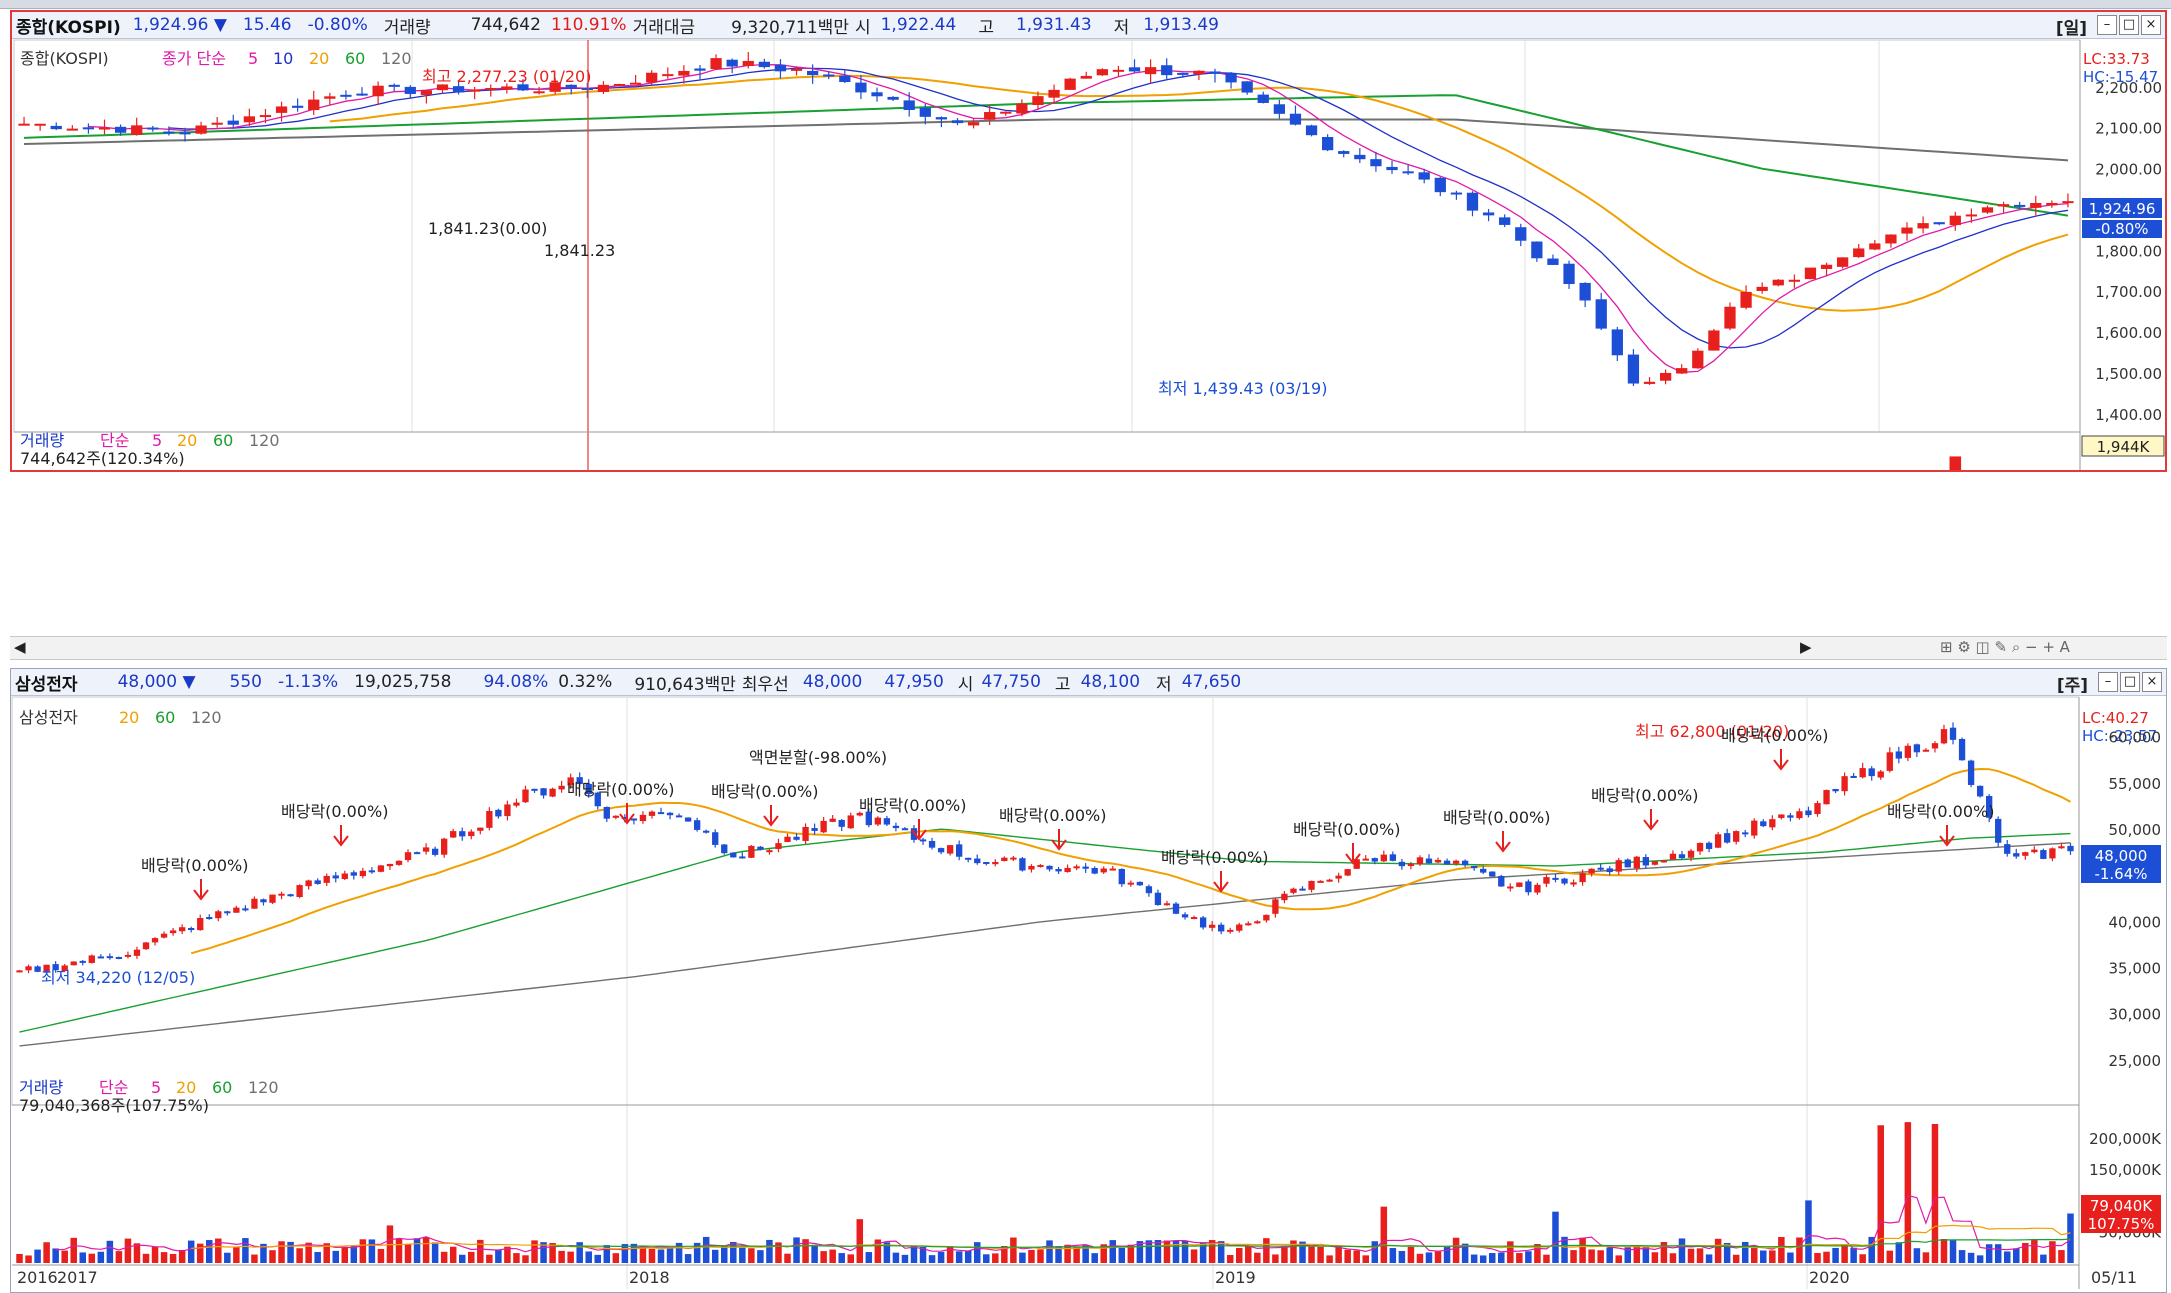 This screenshot has height=1293, width=2171. Describe the element at coordinates (487, 228) in the screenshot. I see `kospi-cursor-value: 1,841.23(0.00)` at that location.